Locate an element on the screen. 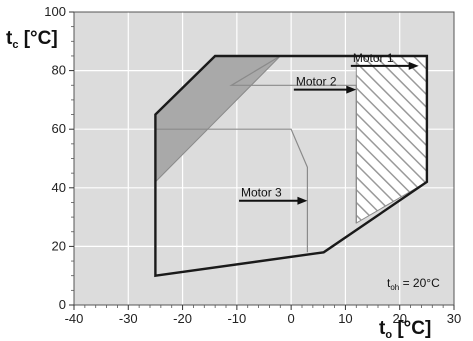 This screenshot has height=341, width=473. x-axis-title: to [°C] is located at coordinates (405, 329).